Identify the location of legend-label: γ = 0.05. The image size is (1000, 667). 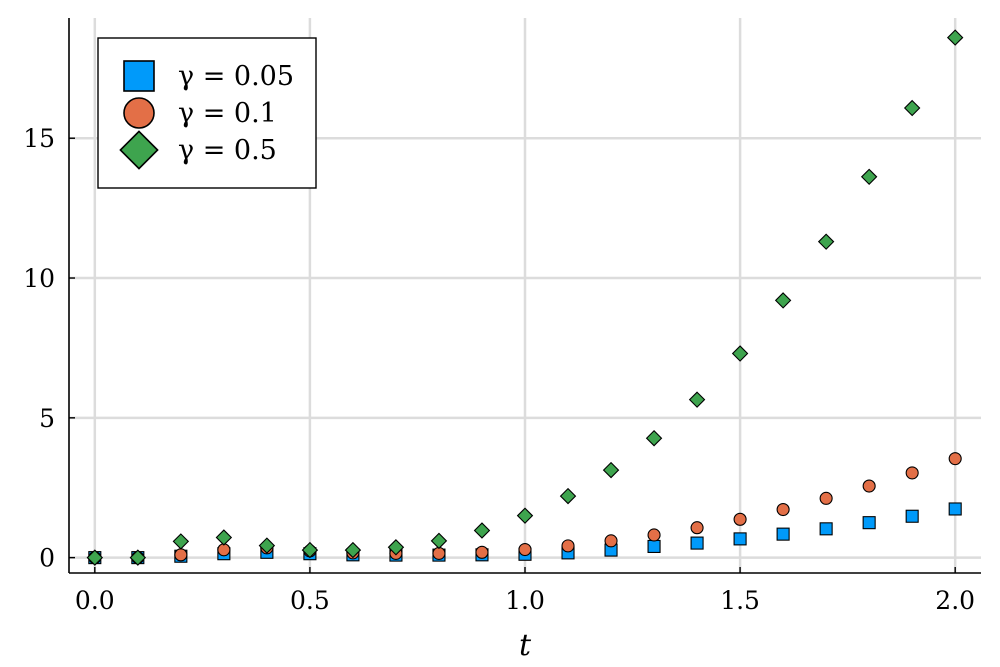
(236, 76).